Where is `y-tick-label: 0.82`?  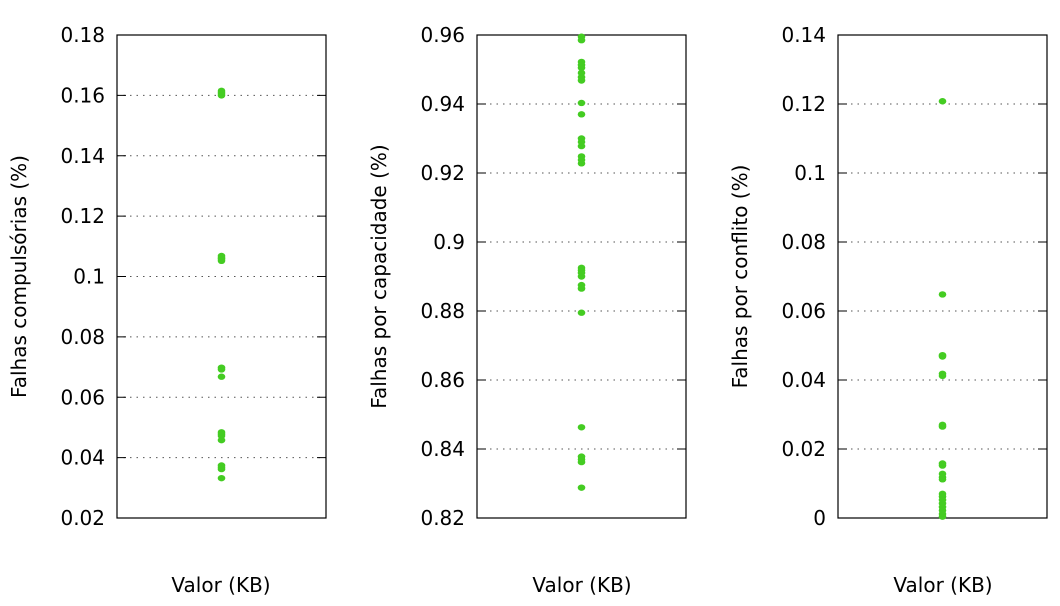
y-tick-label: 0.82 is located at coordinates (442, 518).